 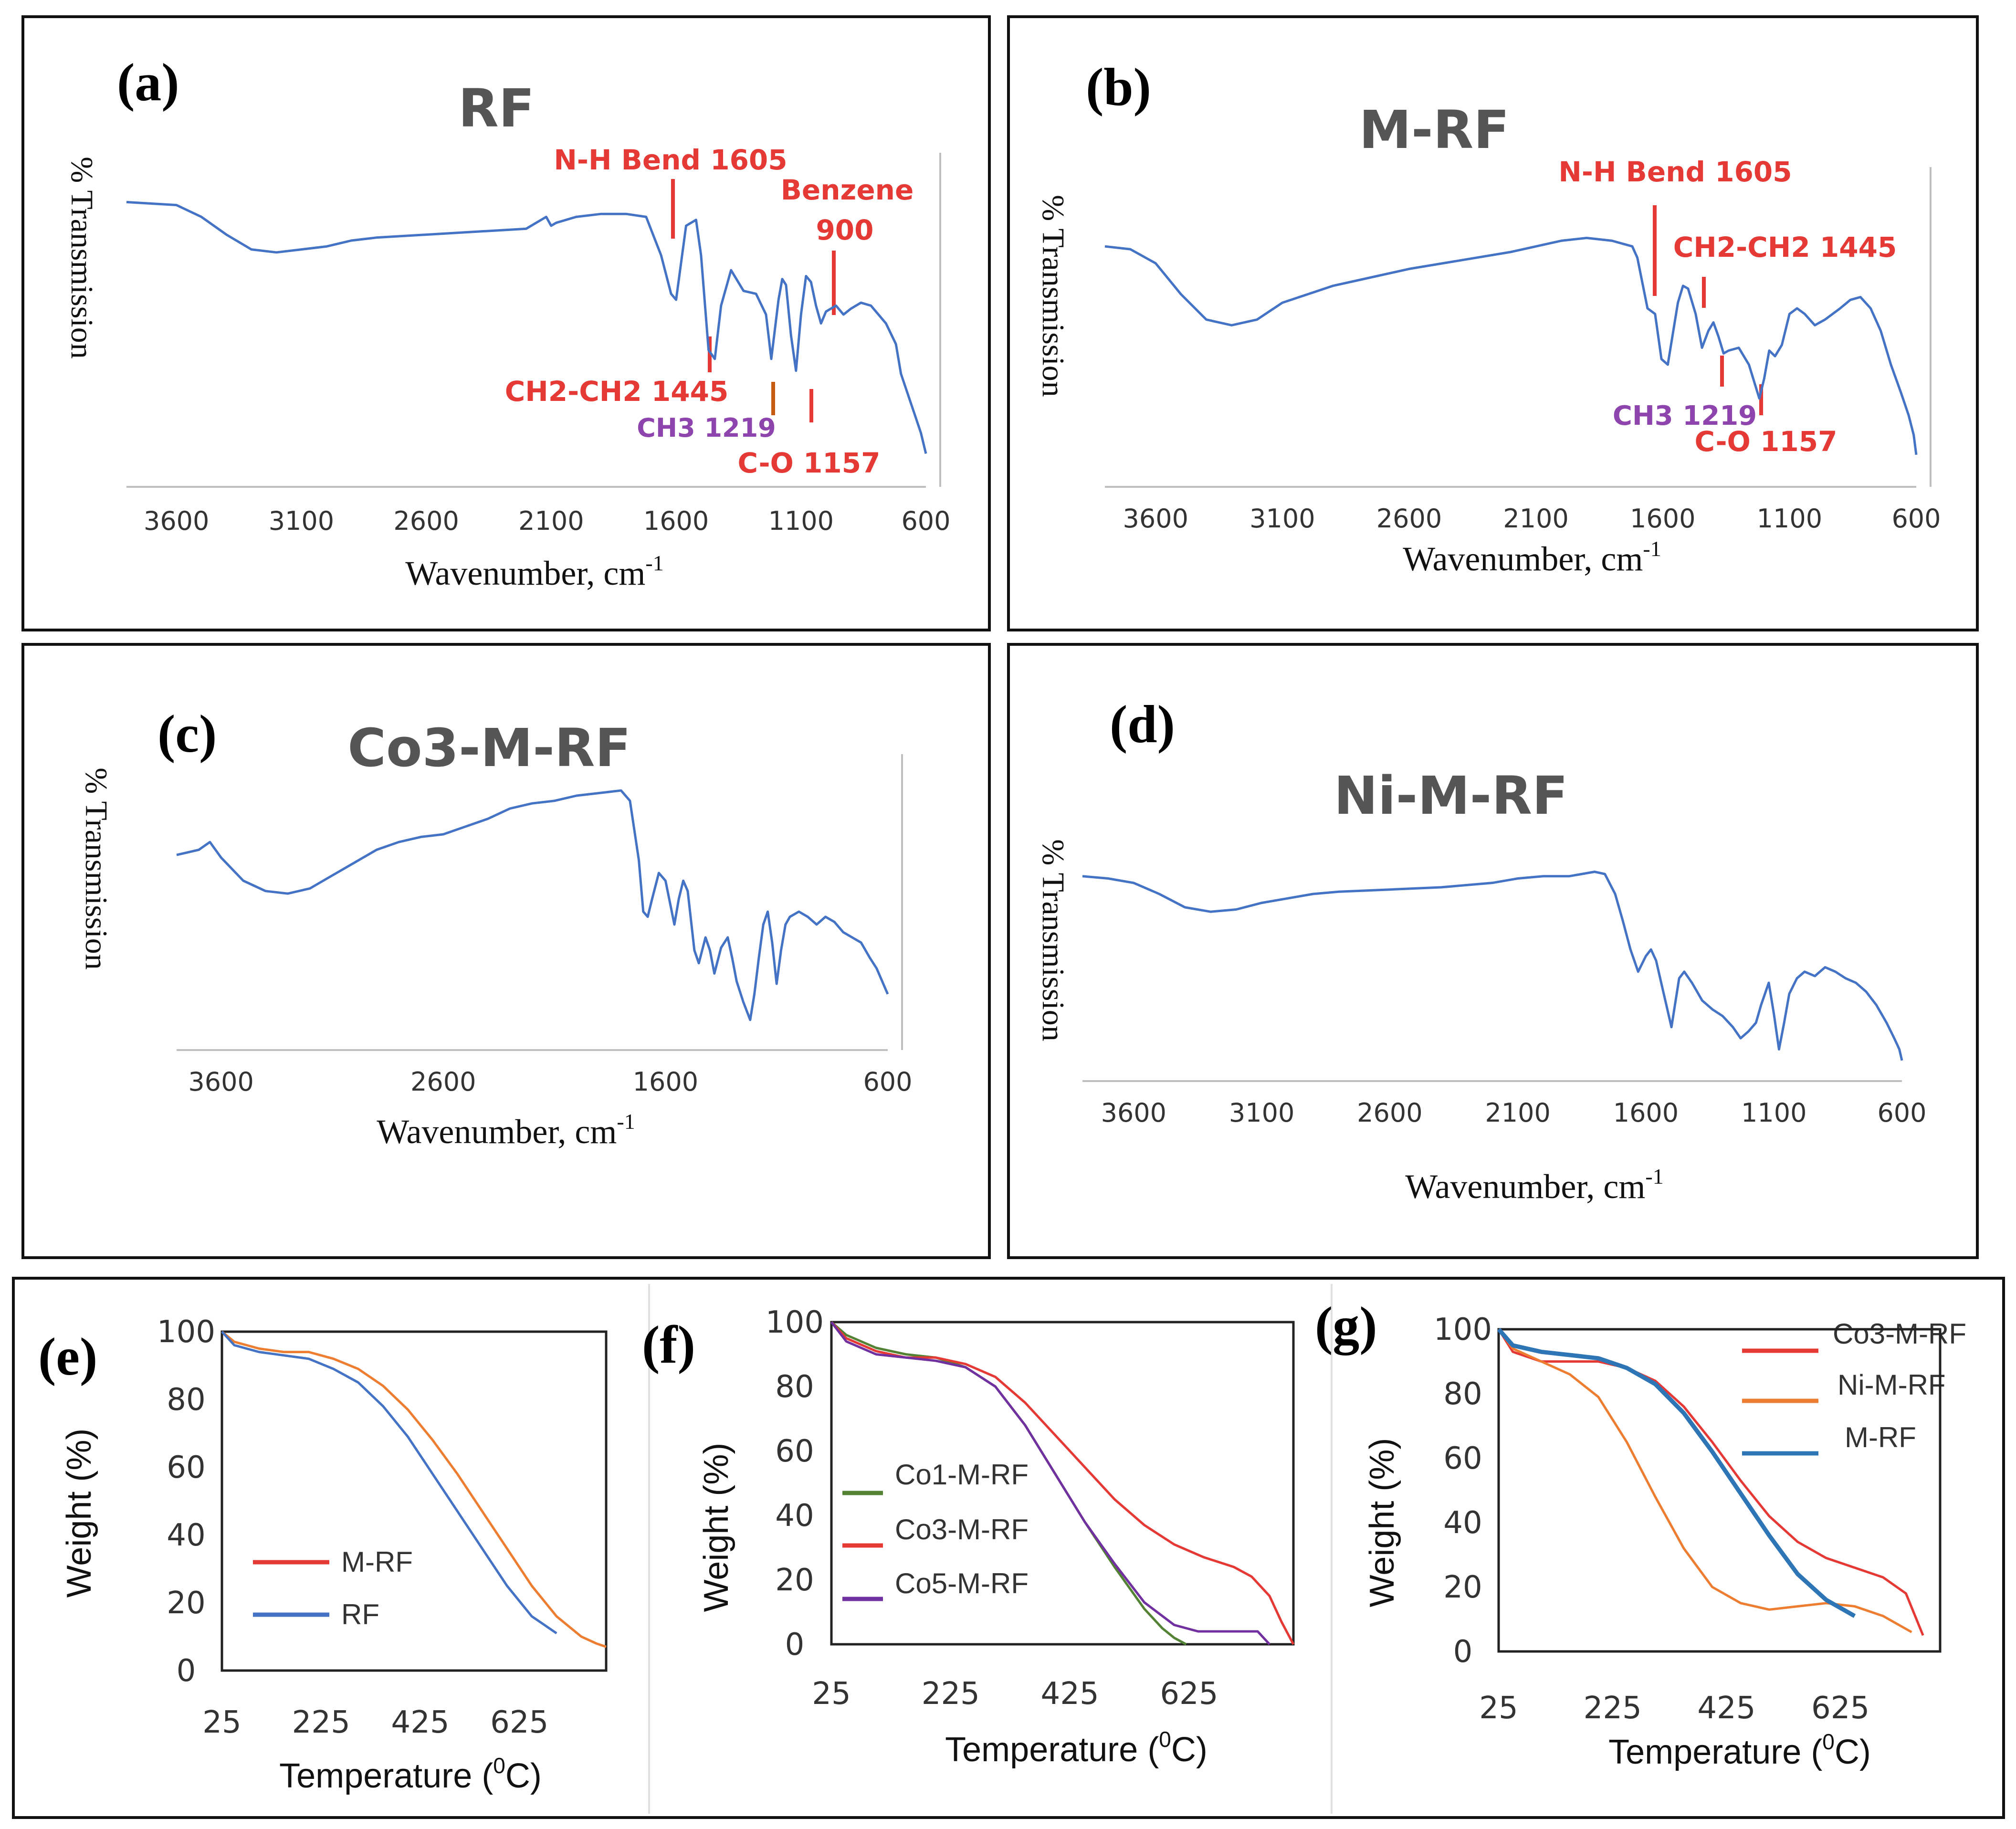 I want to click on x-tick-label-b-6: 600, so click(x=1916, y=519).